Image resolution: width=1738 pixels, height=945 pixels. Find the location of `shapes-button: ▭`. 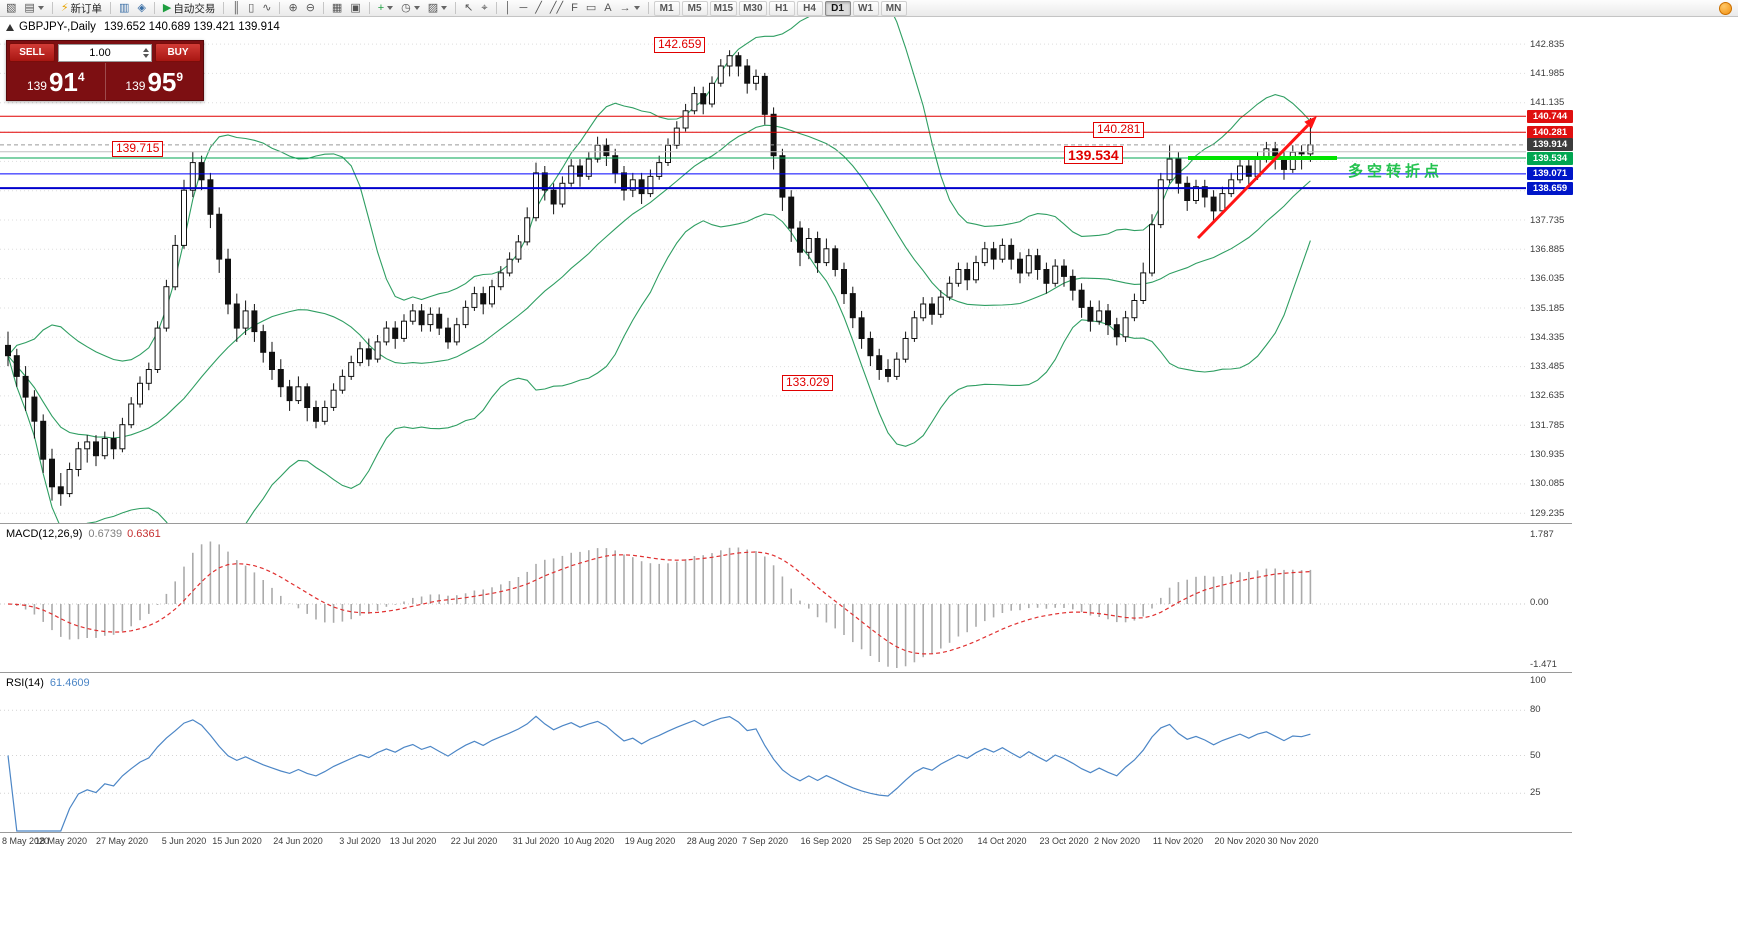

shapes-button: ▭ is located at coordinates (591, 8).